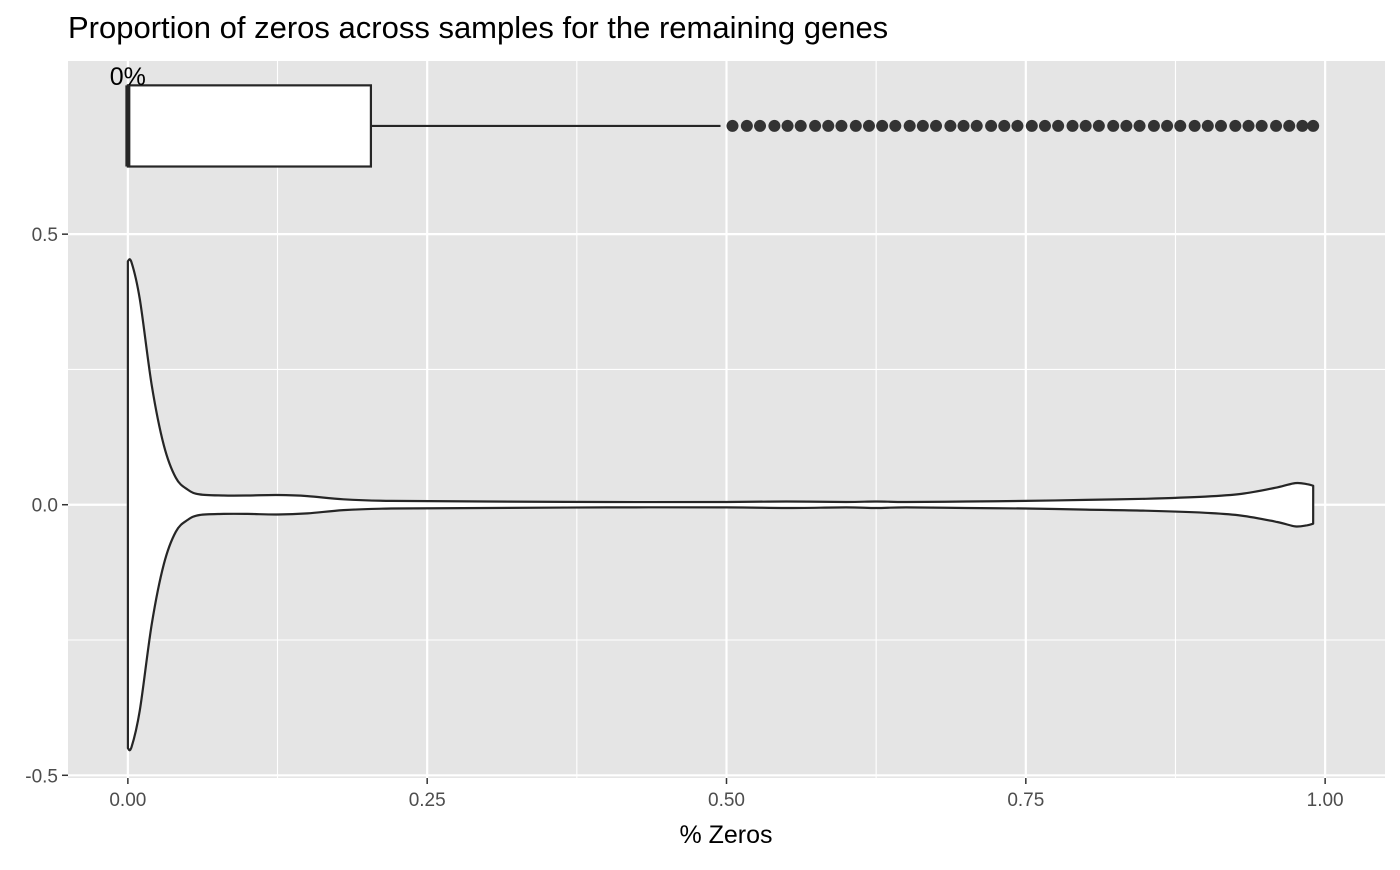 The width and height of the screenshot is (1400, 870). What do you see at coordinates (45, 235) in the screenshot?
I see `y-tick-label: 0.5` at bounding box center [45, 235].